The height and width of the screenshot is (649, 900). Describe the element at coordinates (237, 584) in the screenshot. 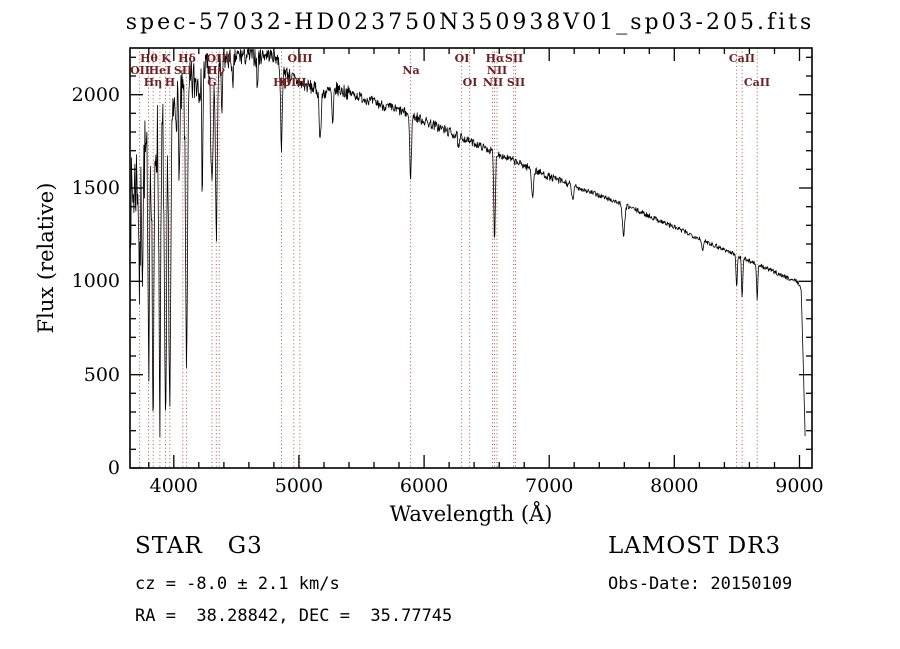

I see `cz-text: cz = -8.0 ± 2.1 km/s` at that location.